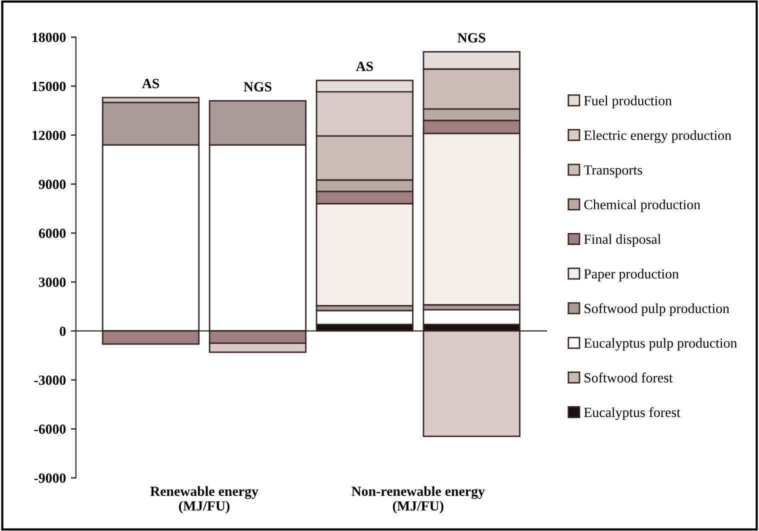 The width and height of the screenshot is (759, 531). I want to click on legend-label: Softwood forest, so click(628, 377).